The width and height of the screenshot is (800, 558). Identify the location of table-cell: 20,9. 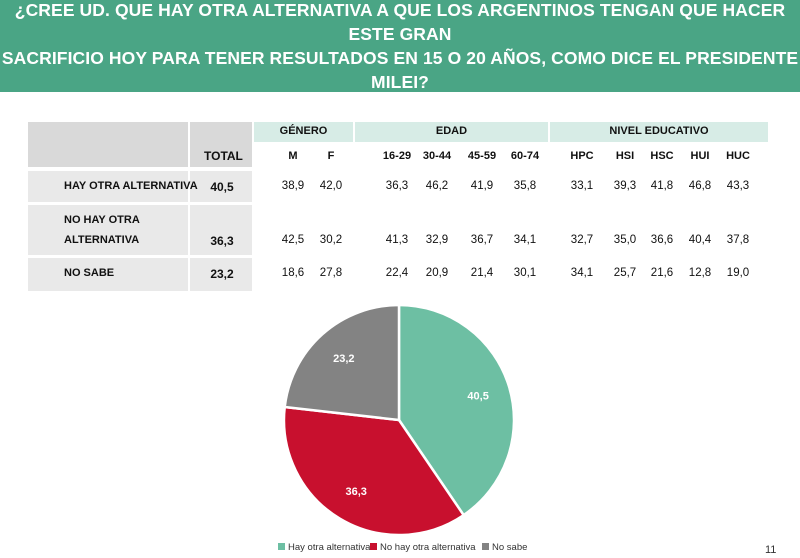
(437, 273).